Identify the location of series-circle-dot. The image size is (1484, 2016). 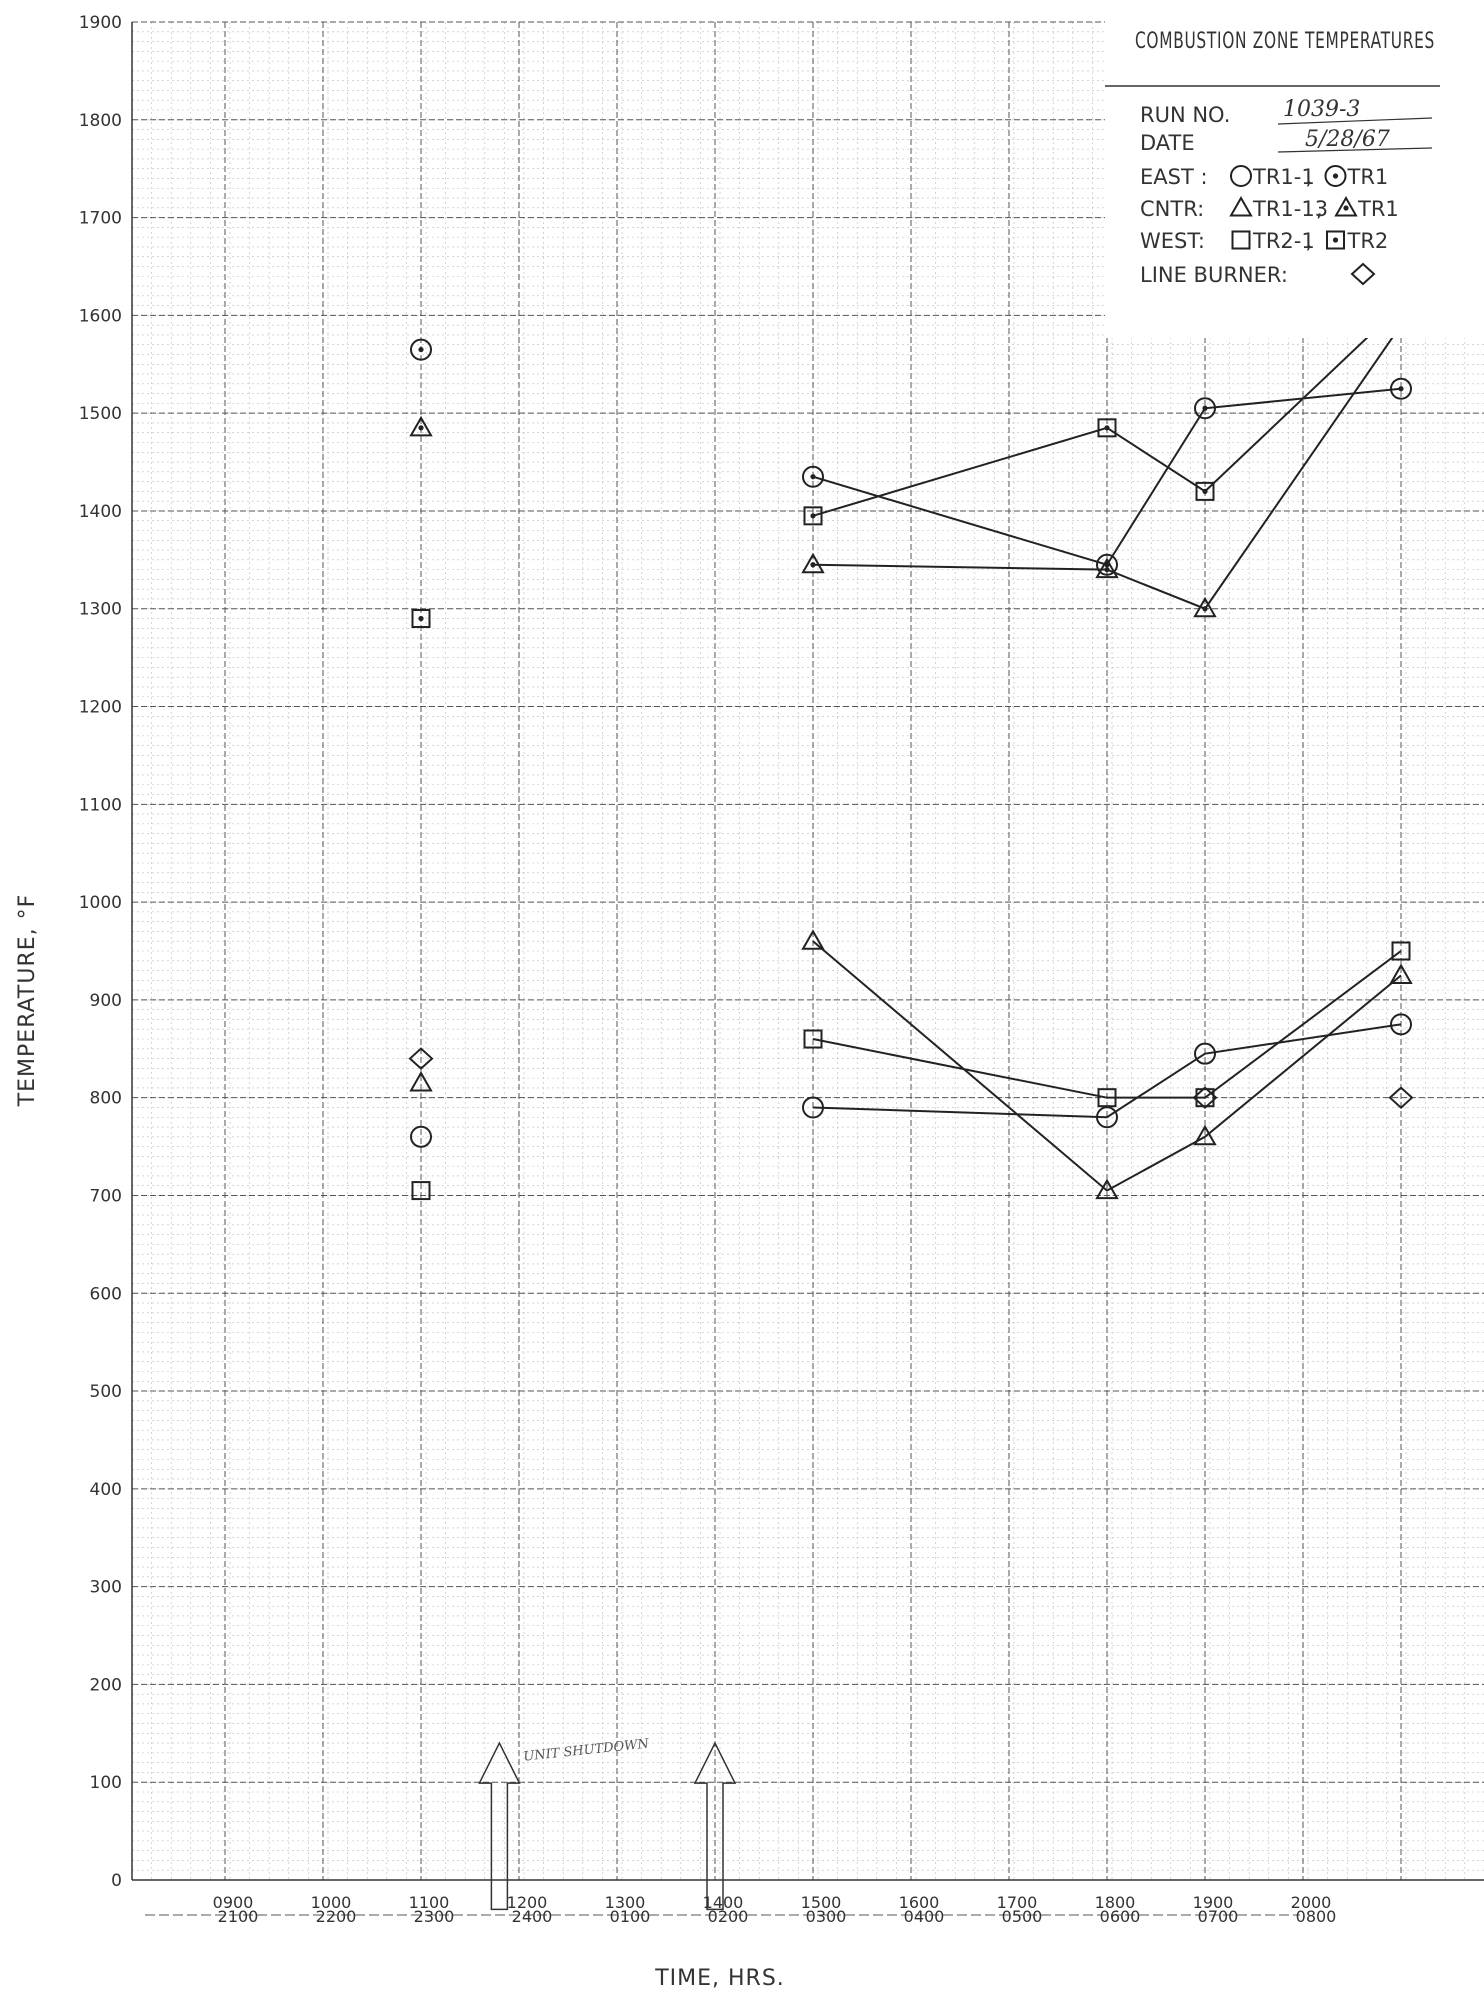
(421, 349).